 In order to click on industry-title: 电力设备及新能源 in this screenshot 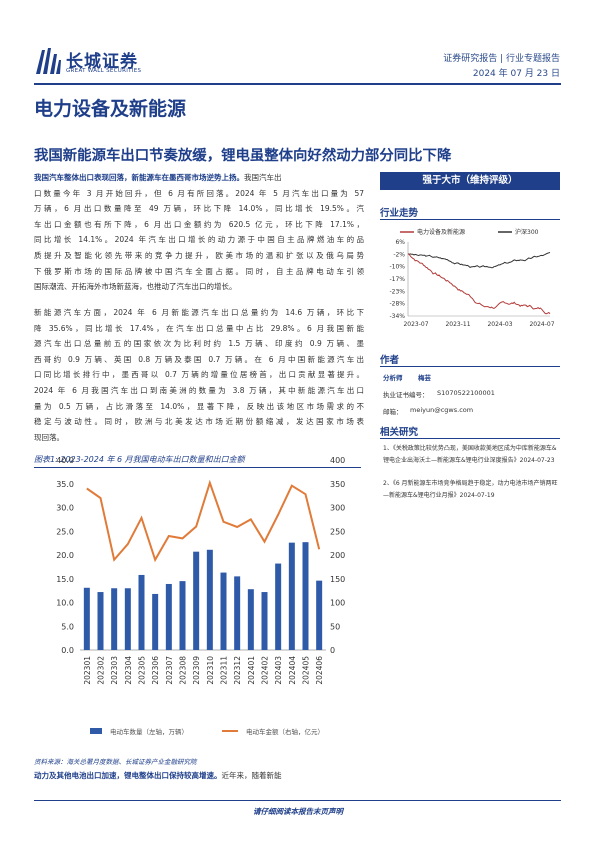, I will do `click(110, 109)`.